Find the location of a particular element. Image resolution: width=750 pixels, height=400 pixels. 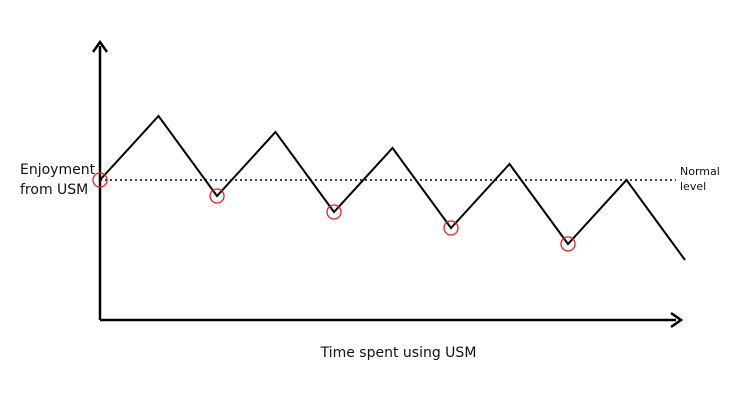

y-axis-label-line-2: from USM is located at coordinates (54, 190).